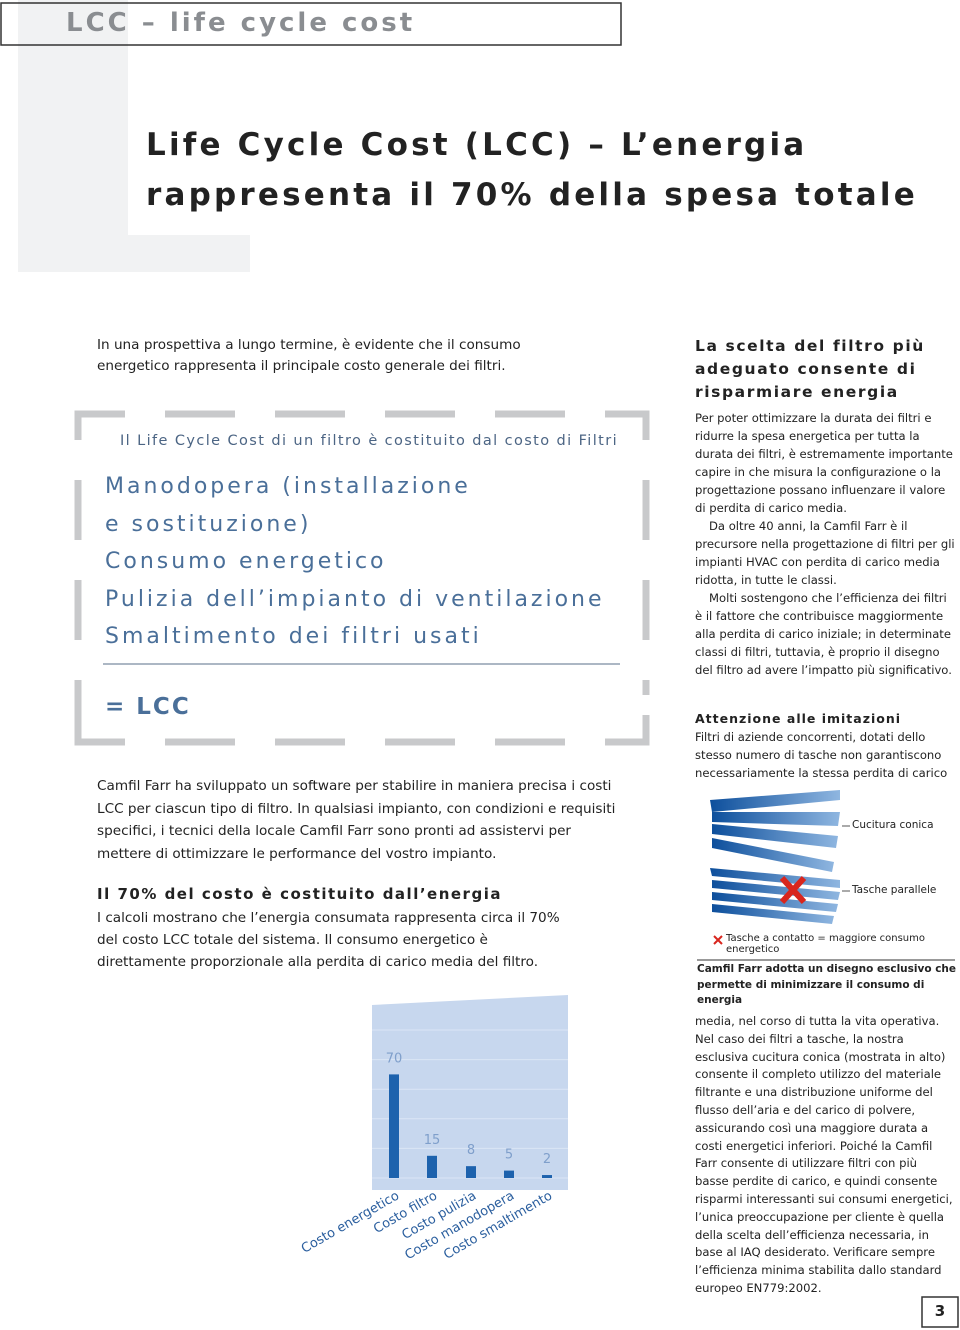 The image size is (960, 1330). Describe the element at coordinates (477, 145) in the screenshot. I see `headline-line: Life Cycle Cost (LCC) – L’energia` at that location.